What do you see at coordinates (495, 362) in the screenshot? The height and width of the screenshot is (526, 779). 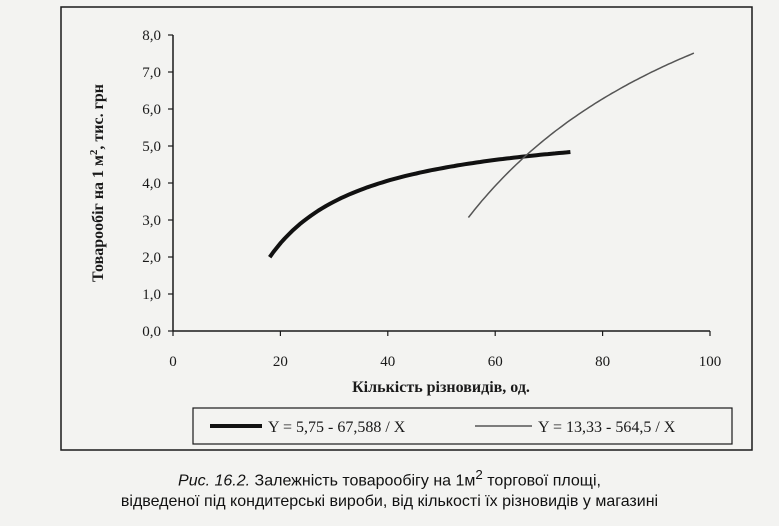 I see `x-tick-label: 60` at bounding box center [495, 362].